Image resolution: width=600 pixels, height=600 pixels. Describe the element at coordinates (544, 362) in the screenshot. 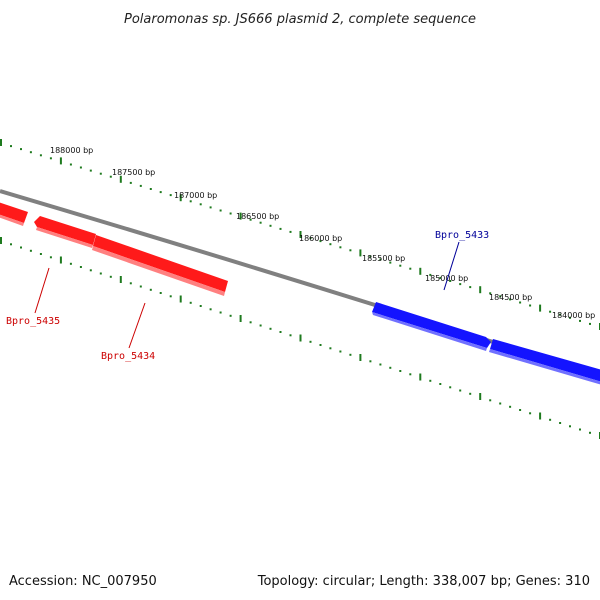

I see `gene-arrow-forward-partial` at that location.